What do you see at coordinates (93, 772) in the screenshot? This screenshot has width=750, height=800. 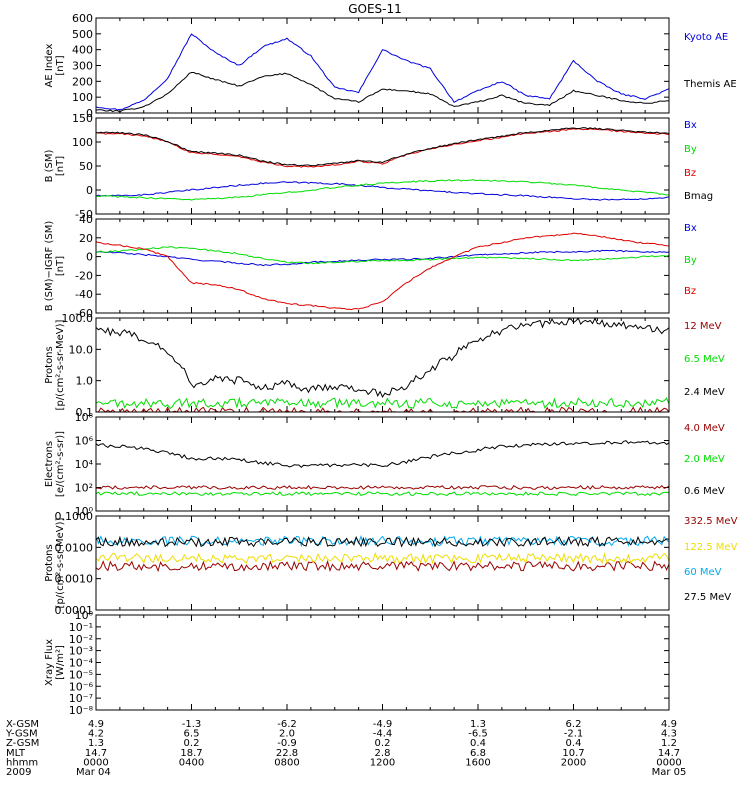 I see `start-date: Mar 04` at bounding box center [93, 772].